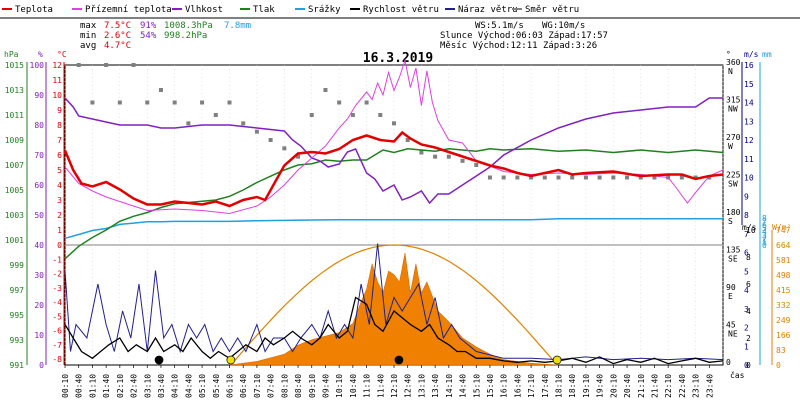 This screenshot has height=400, width=800. I want to click on hpa-tick: 991, so click(17, 365).